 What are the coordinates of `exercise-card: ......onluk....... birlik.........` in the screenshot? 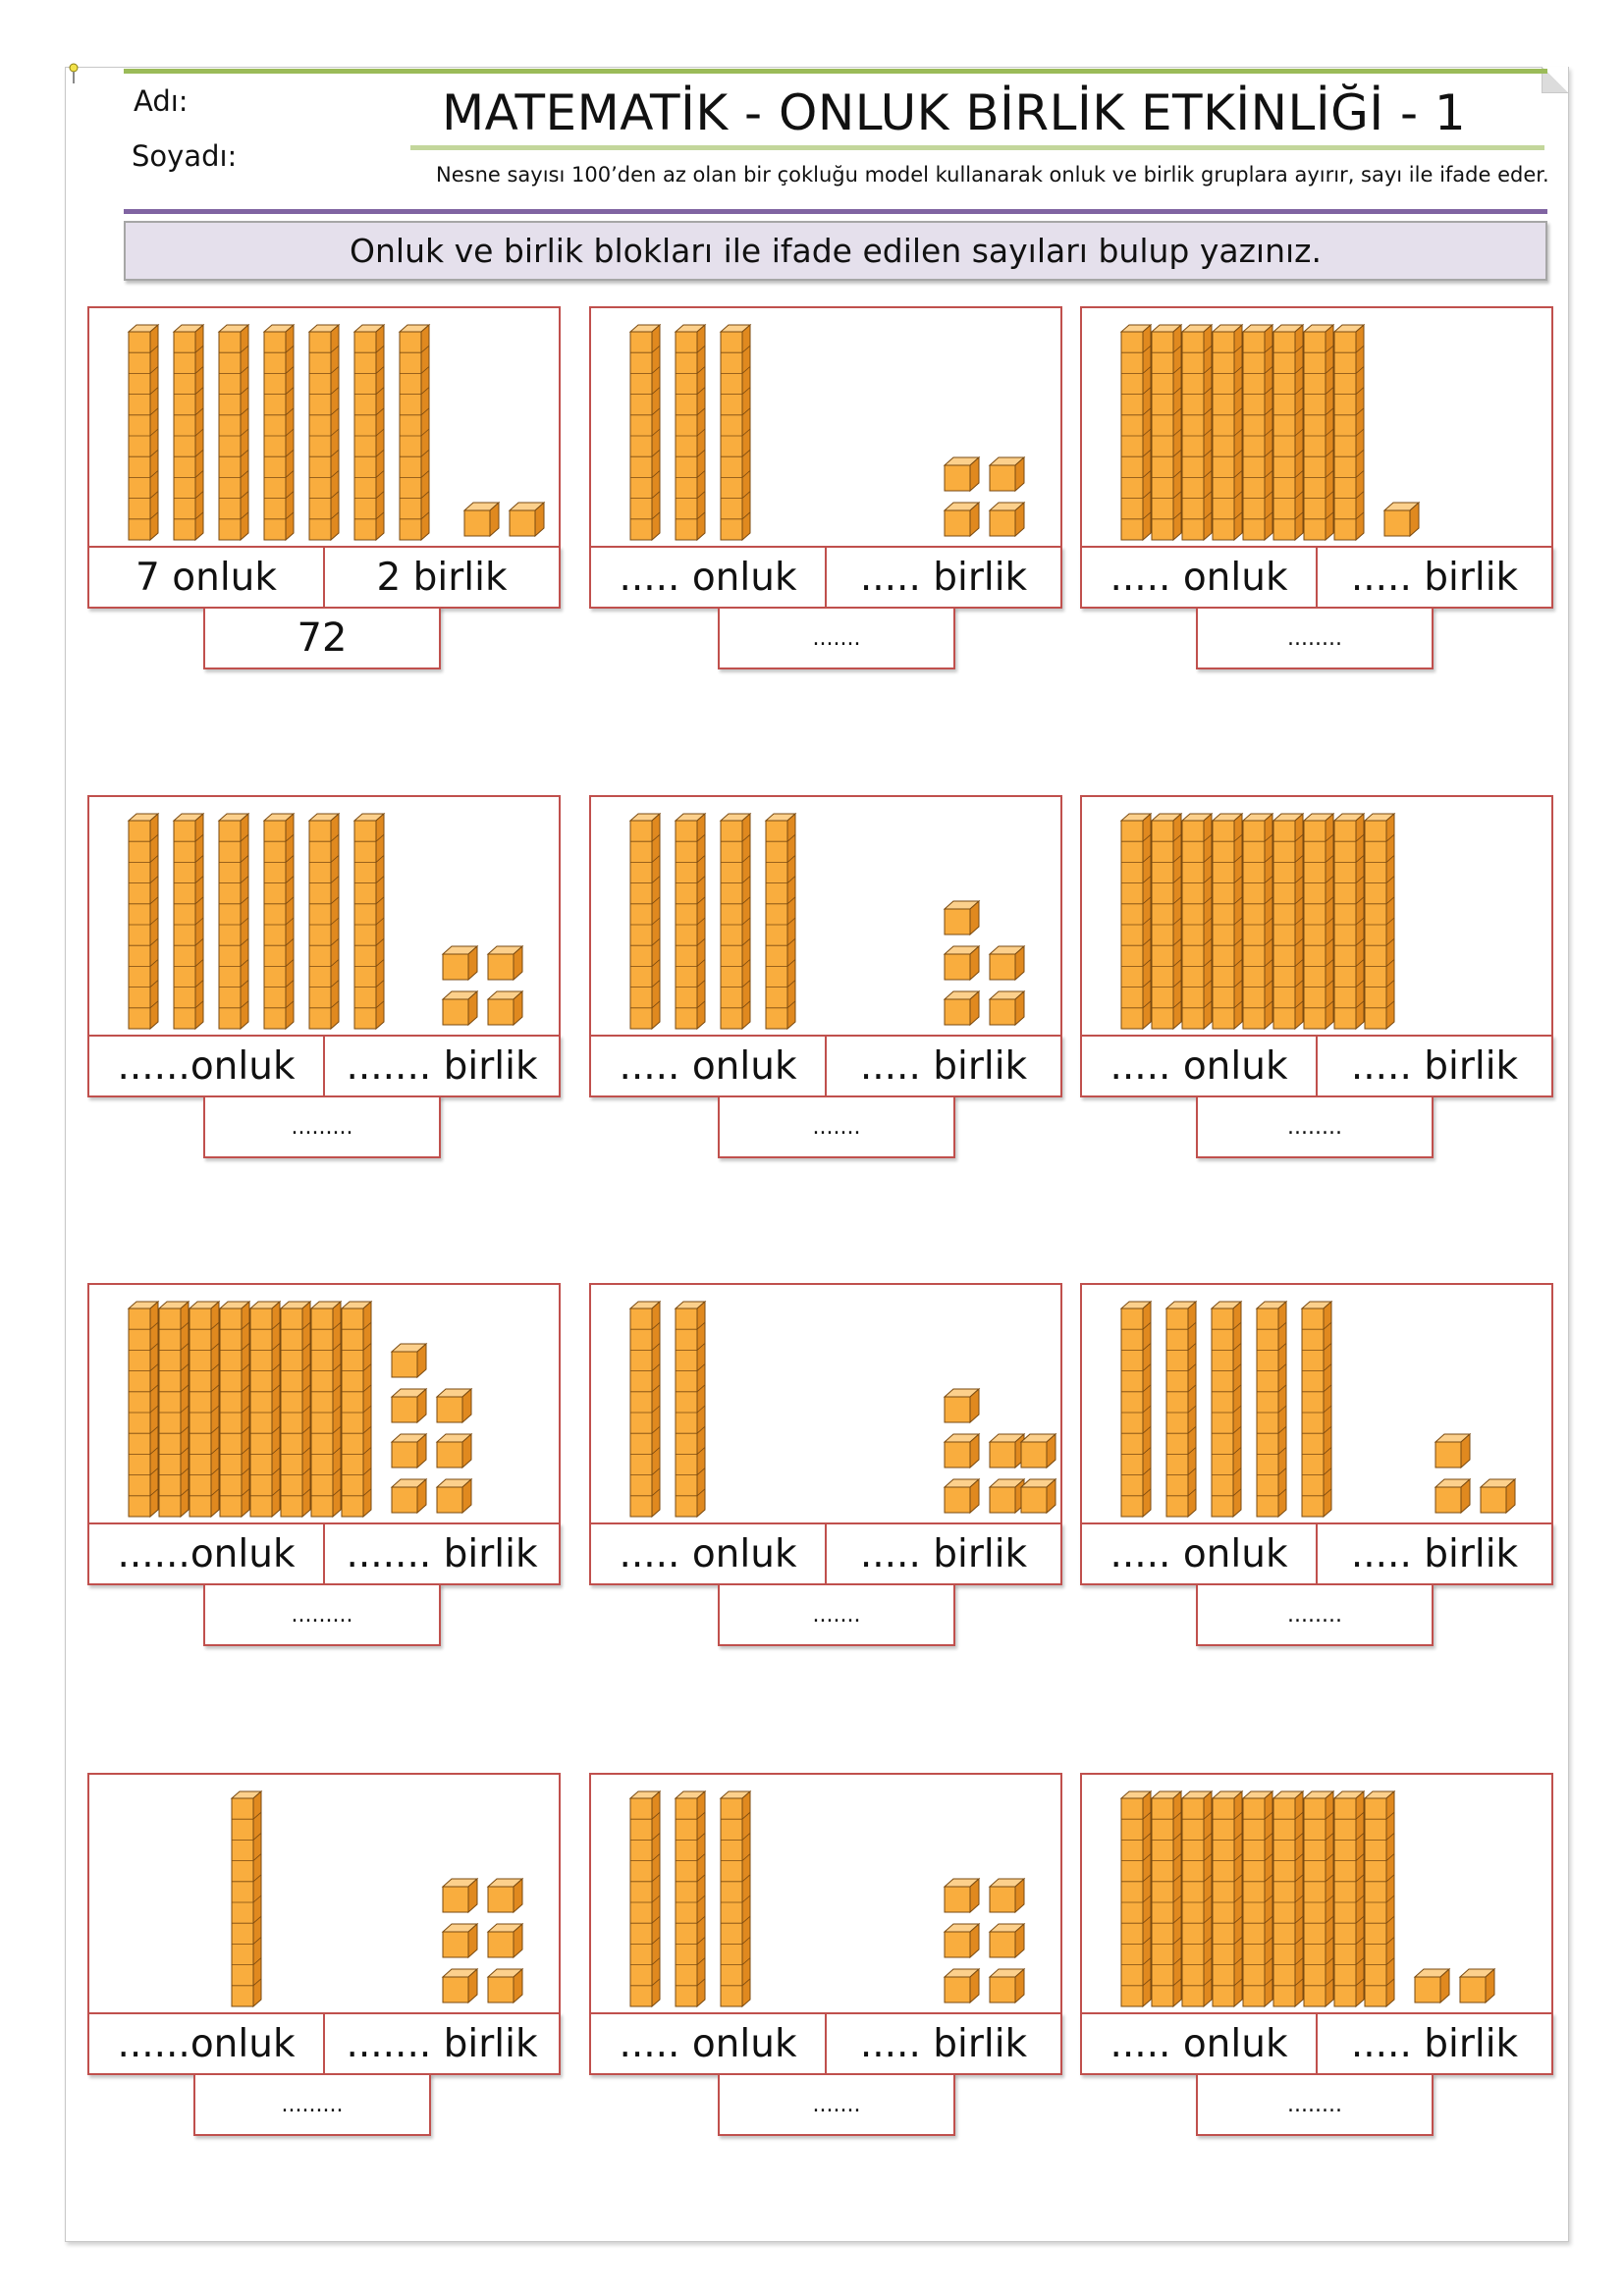 It's located at (324, 1468).